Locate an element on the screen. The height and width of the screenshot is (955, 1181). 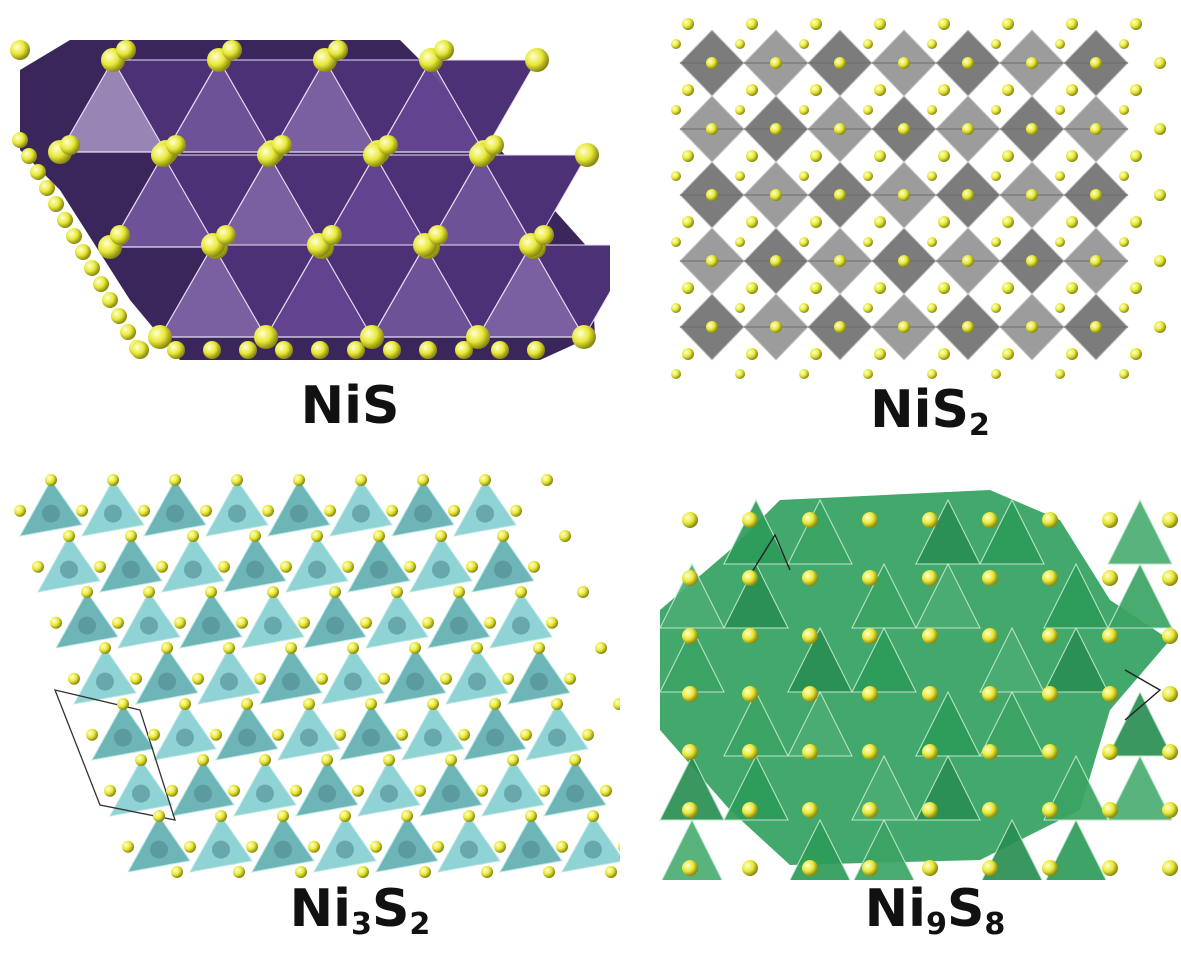
ni3s2-label: Ni3S2 is located at coordinates (360, 911).